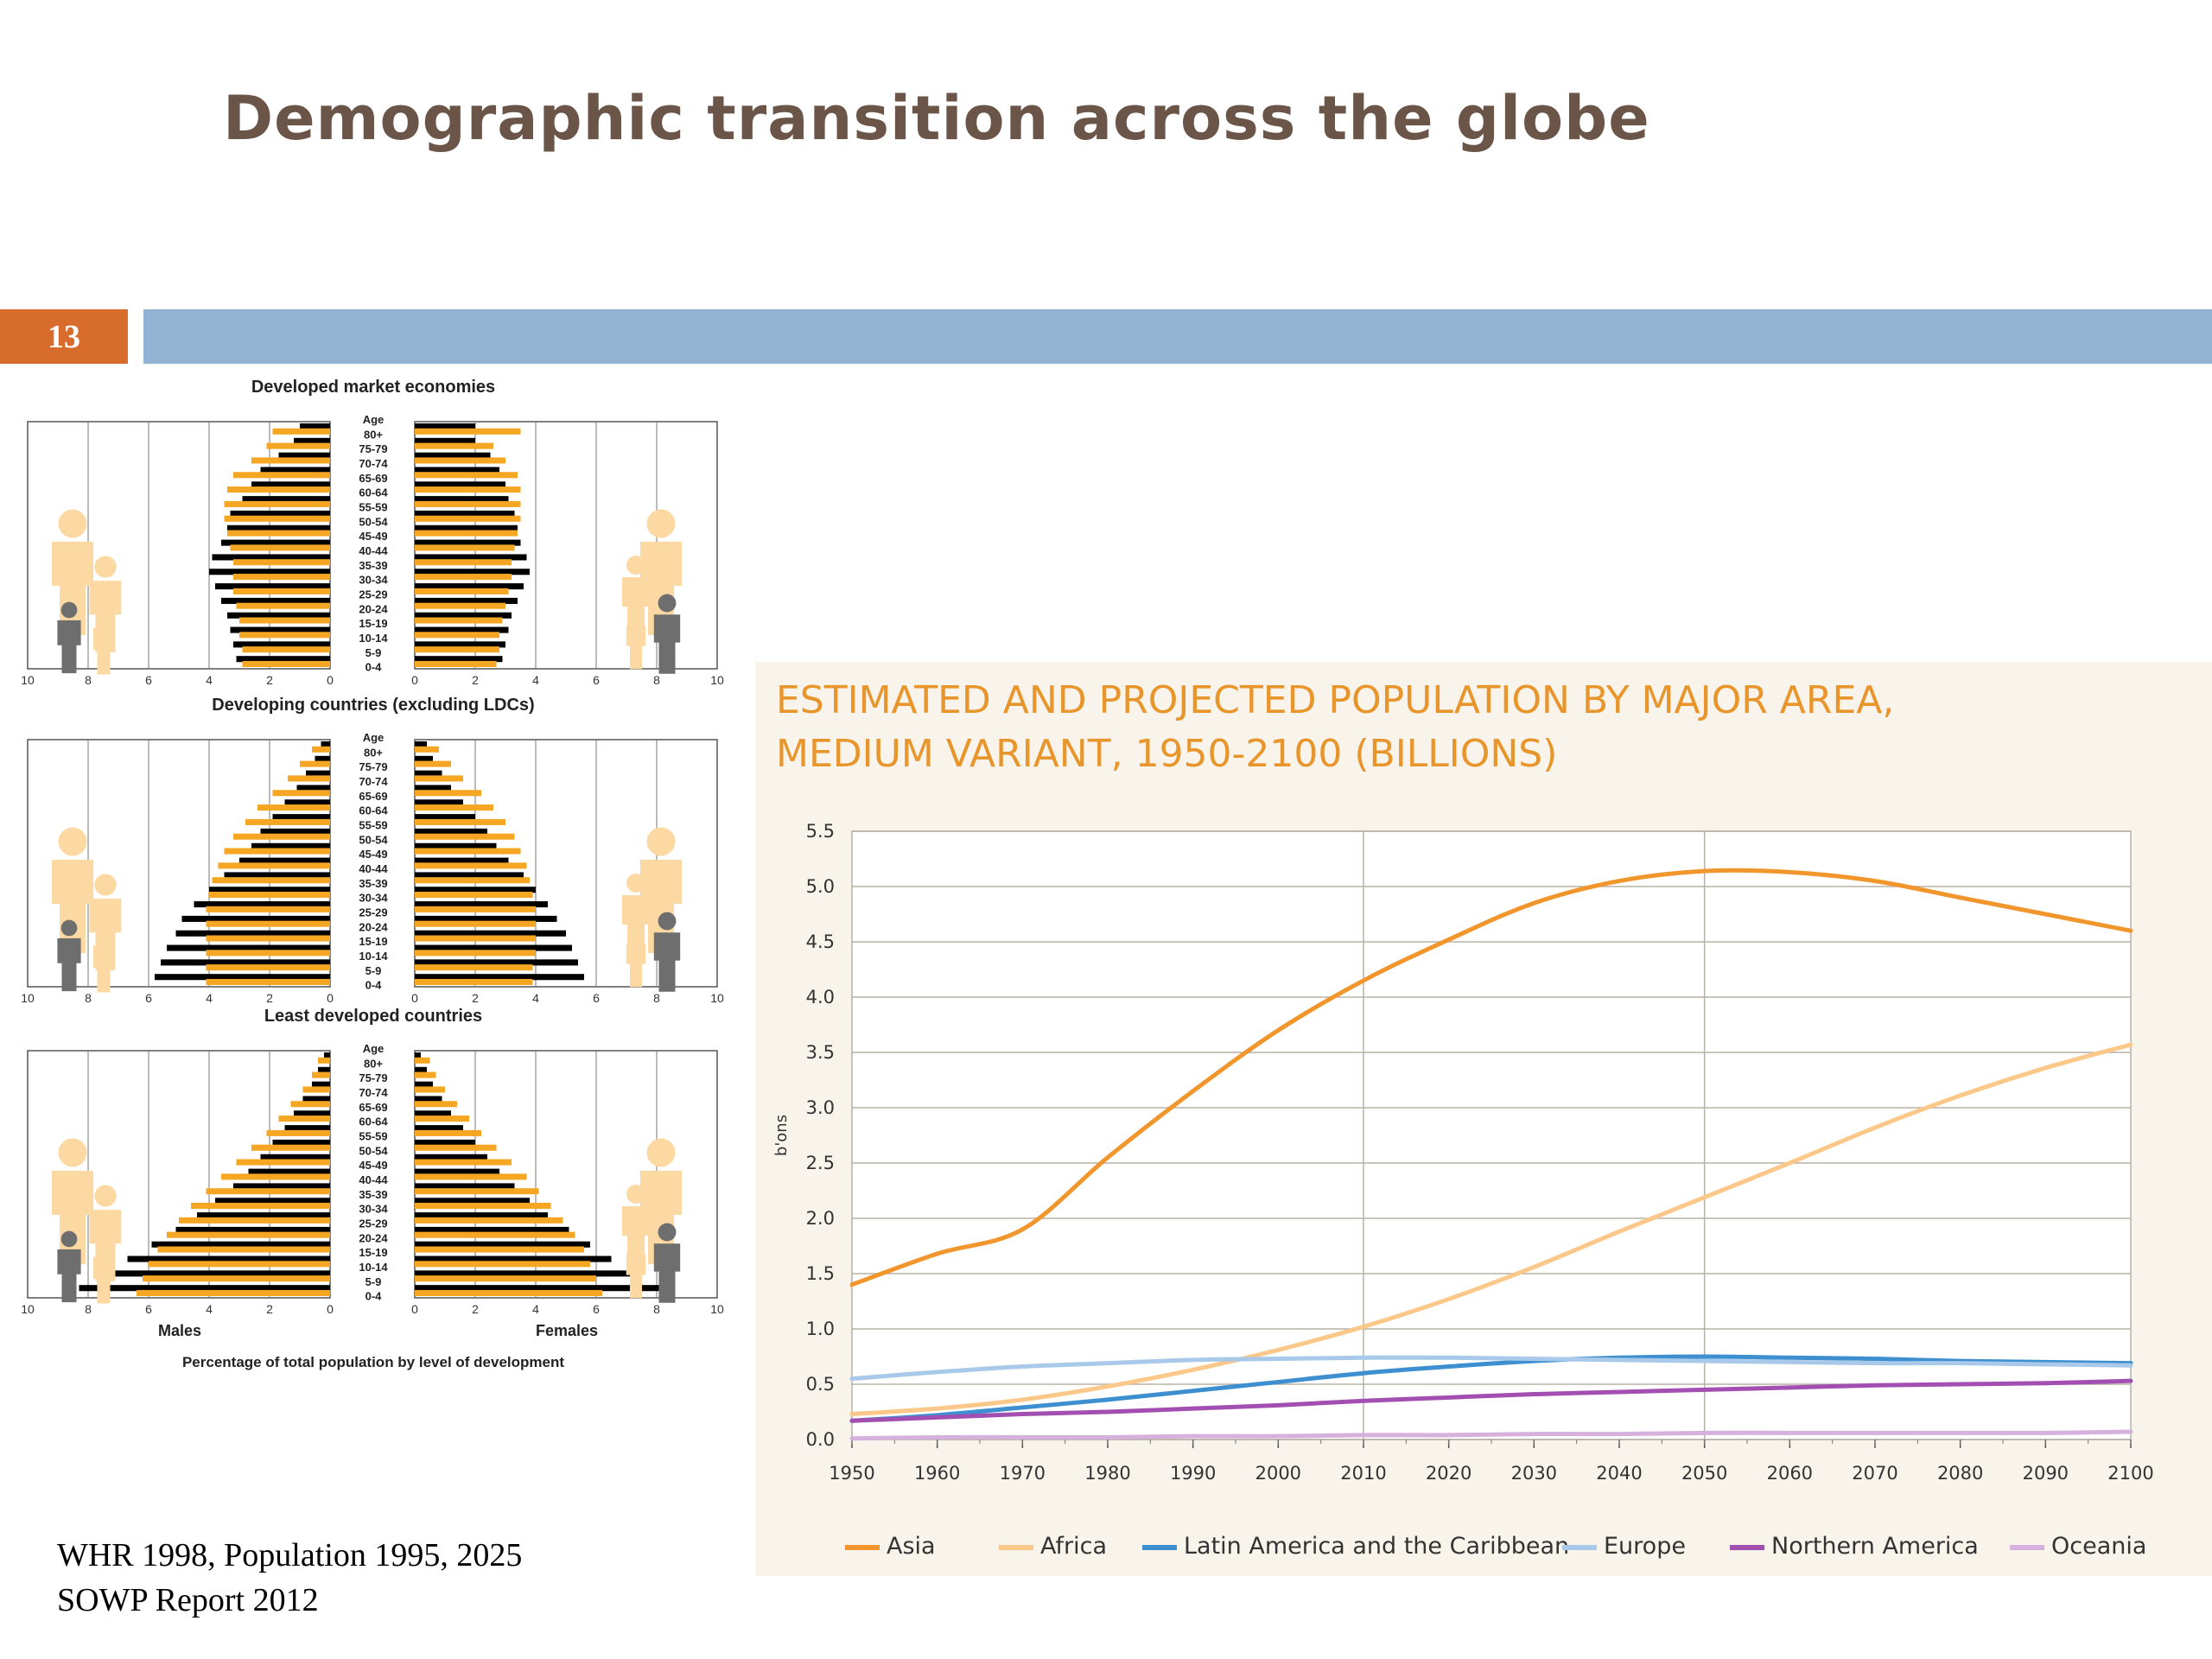  Describe the element at coordinates (1167, 754) in the screenshot. I see `chart-title-line-2: MEDIUM VARIANT, 1950-2100 (BILLIONS)` at that location.